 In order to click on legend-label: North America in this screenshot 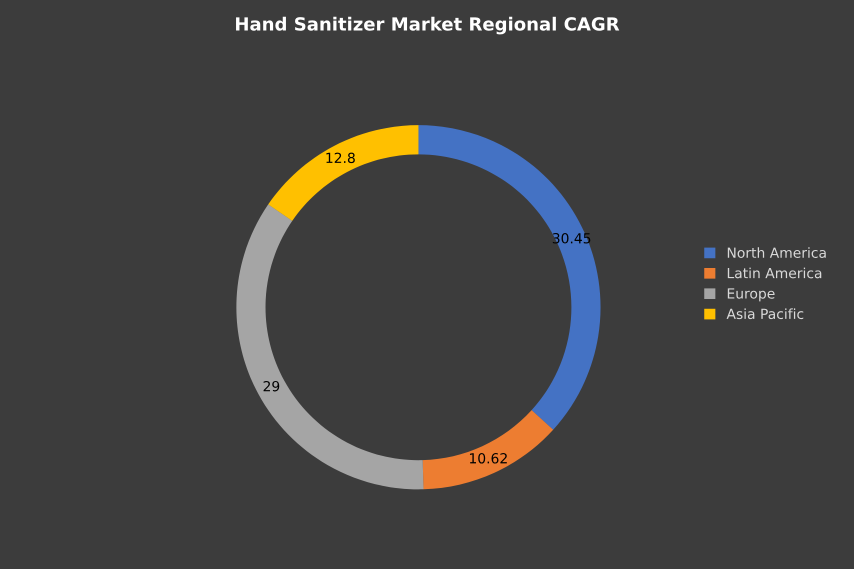, I will do `click(777, 252)`.